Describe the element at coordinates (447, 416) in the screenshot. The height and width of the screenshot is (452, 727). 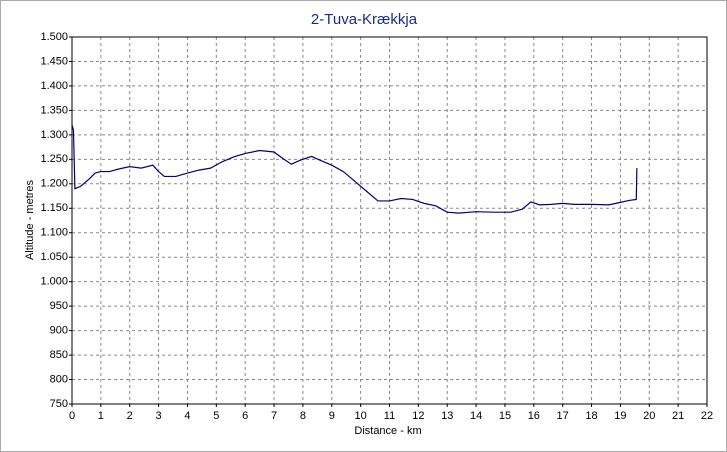
I see `x-tick-label: 13` at that location.